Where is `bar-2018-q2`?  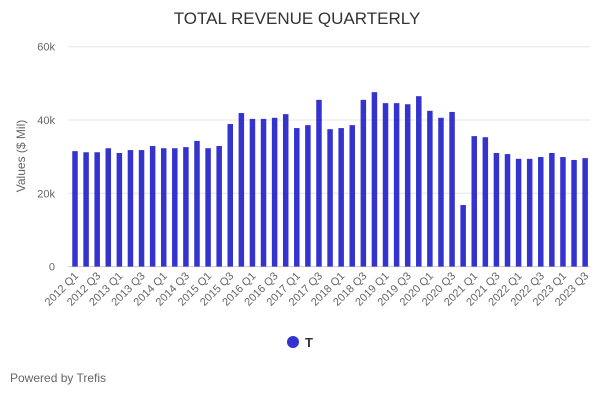 bar-2018-q2 is located at coordinates (352, 196).